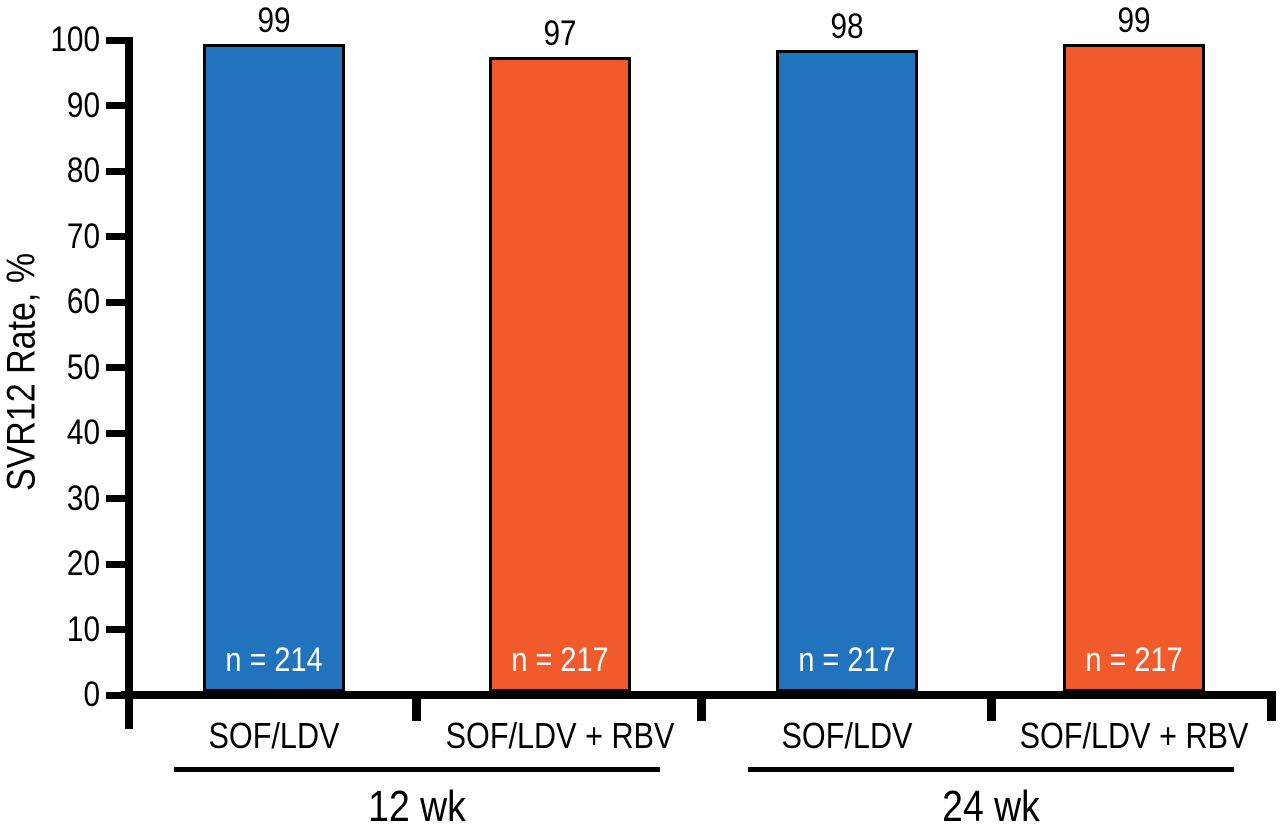 This screenshot has height=824, width=1280. What do you see at coordinates (83, 563) in the screenshot?
I see `y-axis-tick-label: 20` at bounding box center [83, 563].